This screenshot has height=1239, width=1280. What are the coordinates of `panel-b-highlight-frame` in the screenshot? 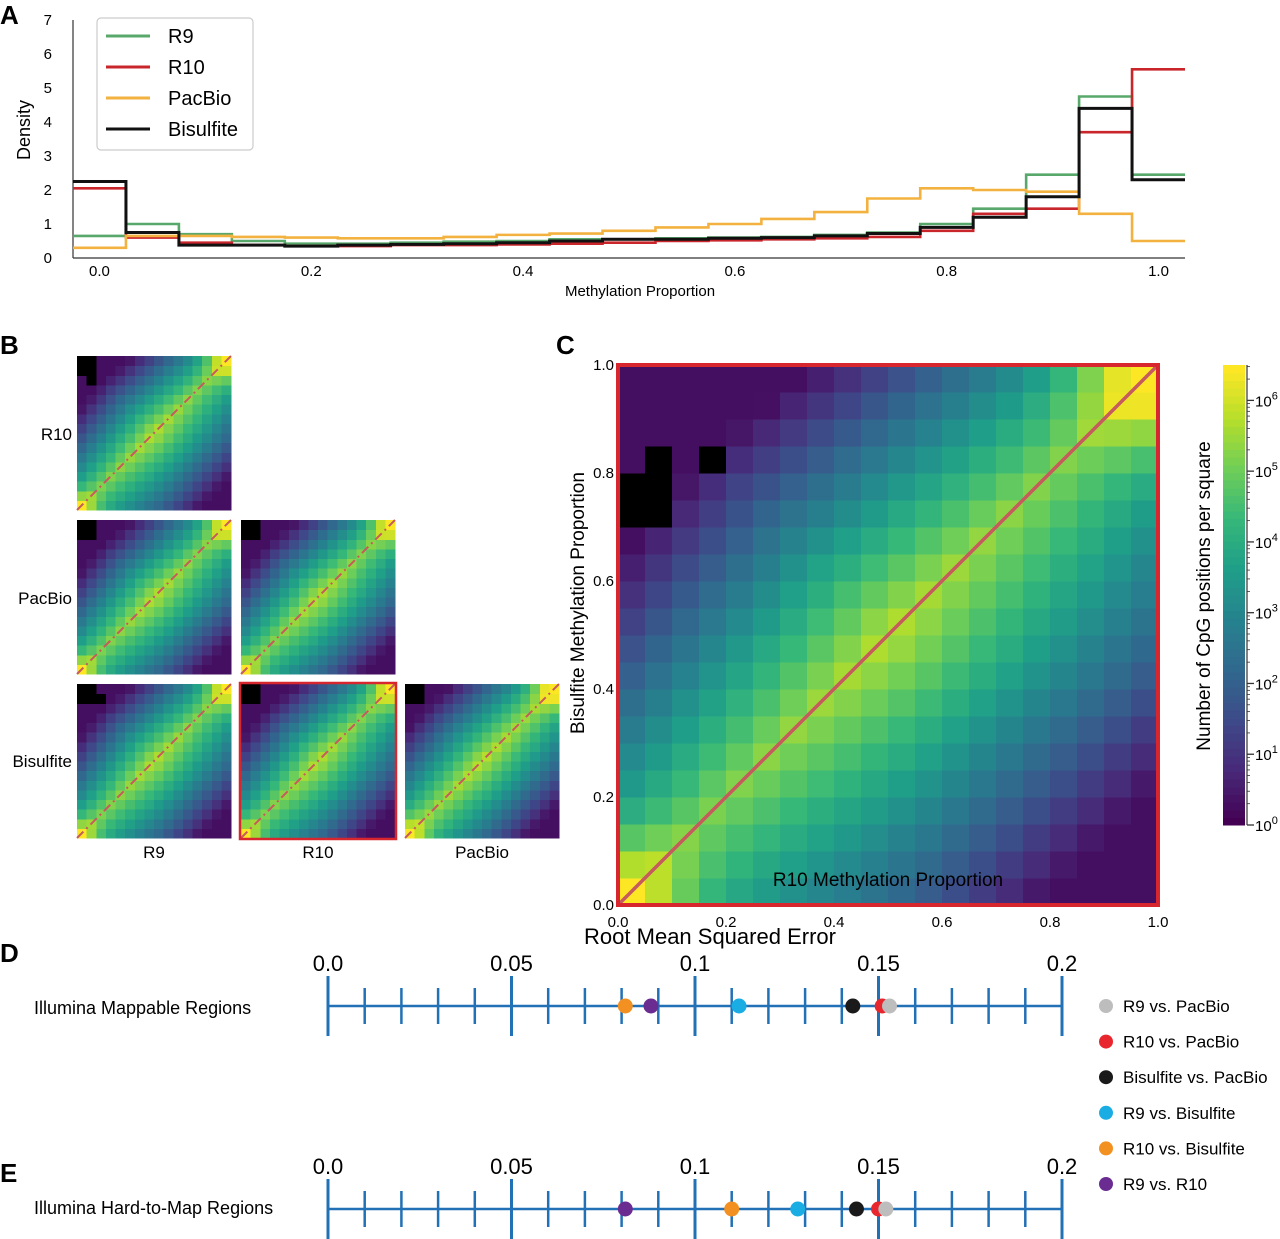 It's located at (318, 761).